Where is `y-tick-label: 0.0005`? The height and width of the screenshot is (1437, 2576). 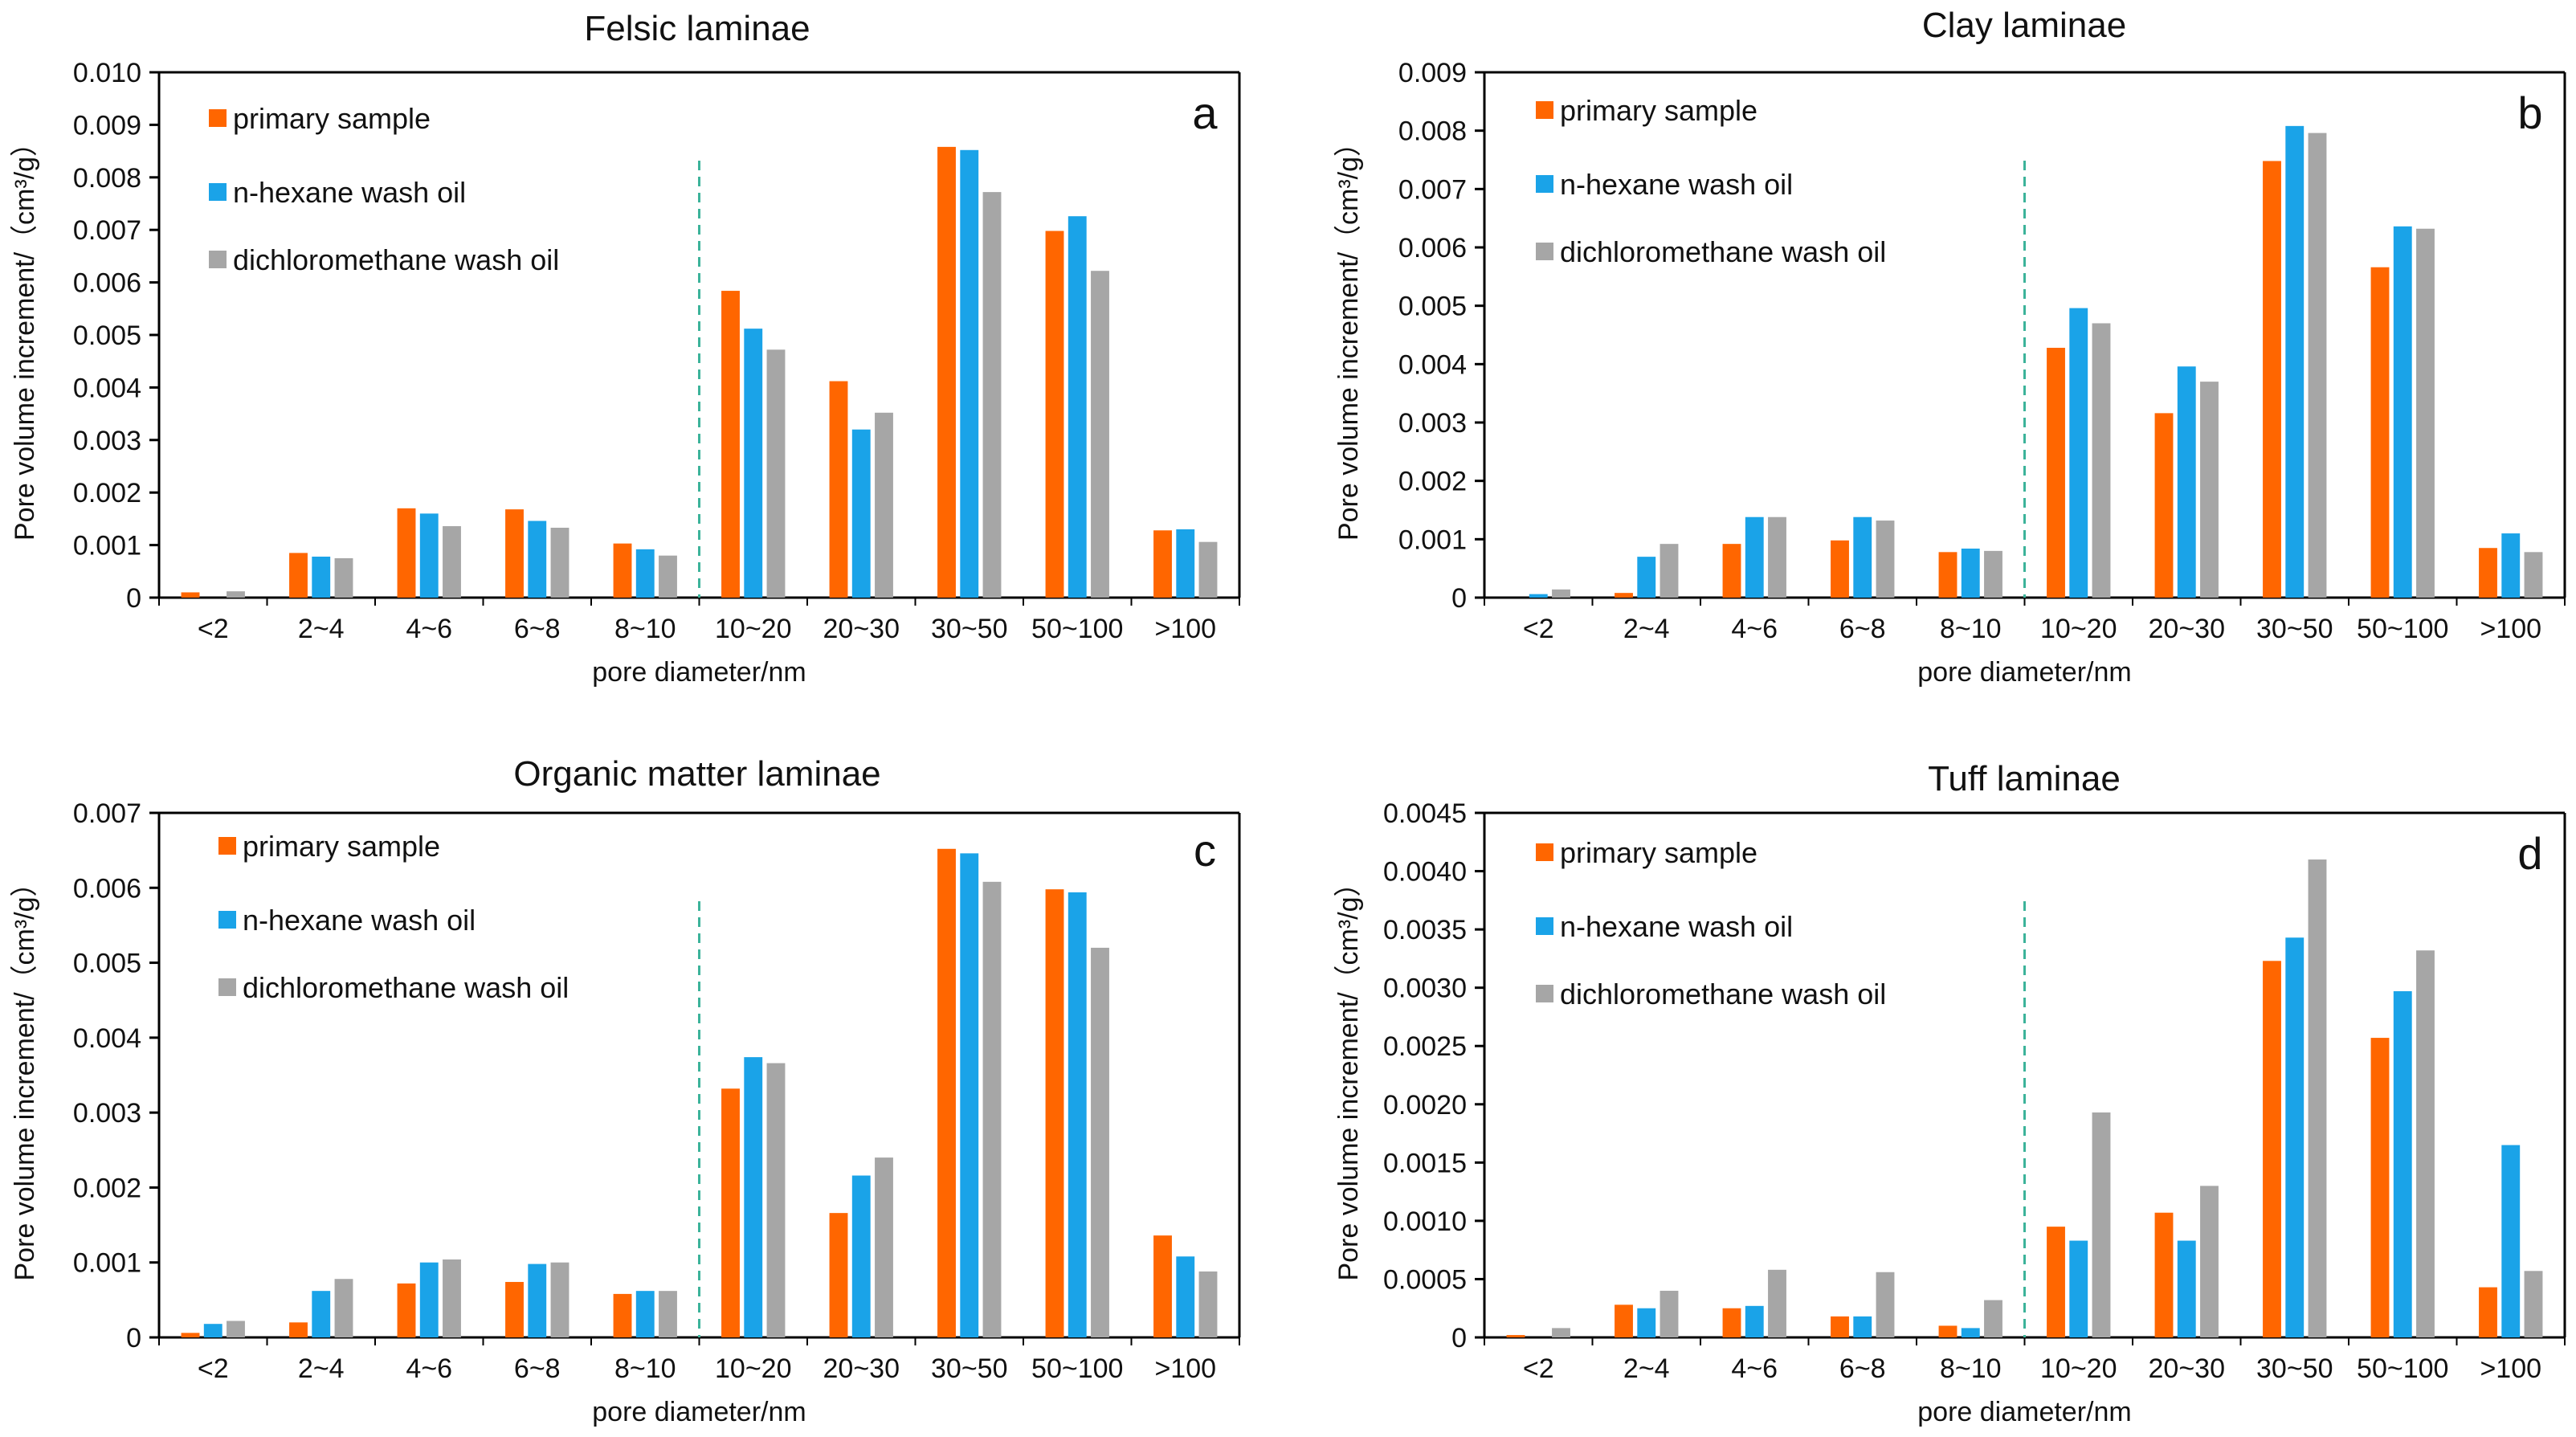
y-tick-label: 0.0005 is located at coordinates (1425, 1279).